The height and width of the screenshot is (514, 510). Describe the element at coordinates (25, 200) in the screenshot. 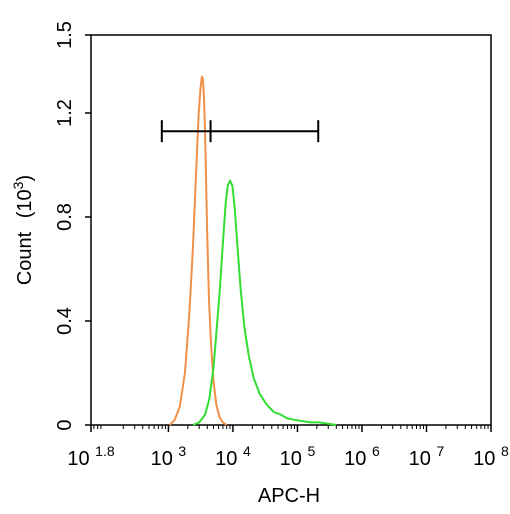

I see `y-axis-unit-base: 10` at that location.